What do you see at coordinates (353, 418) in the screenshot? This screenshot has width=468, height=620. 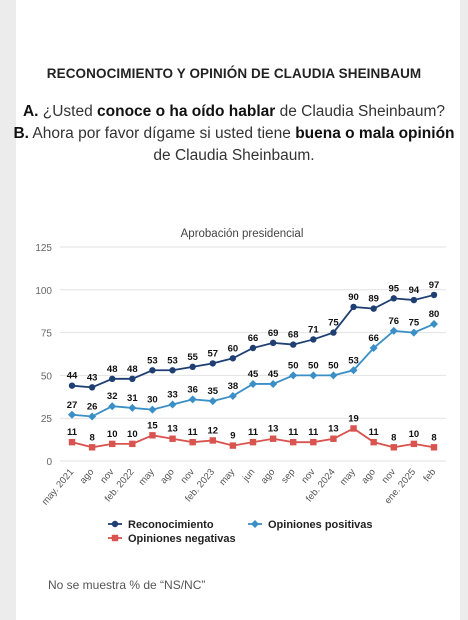 I see `data-label-opiniones-negativas: 19` at bounding box center [353, 418].